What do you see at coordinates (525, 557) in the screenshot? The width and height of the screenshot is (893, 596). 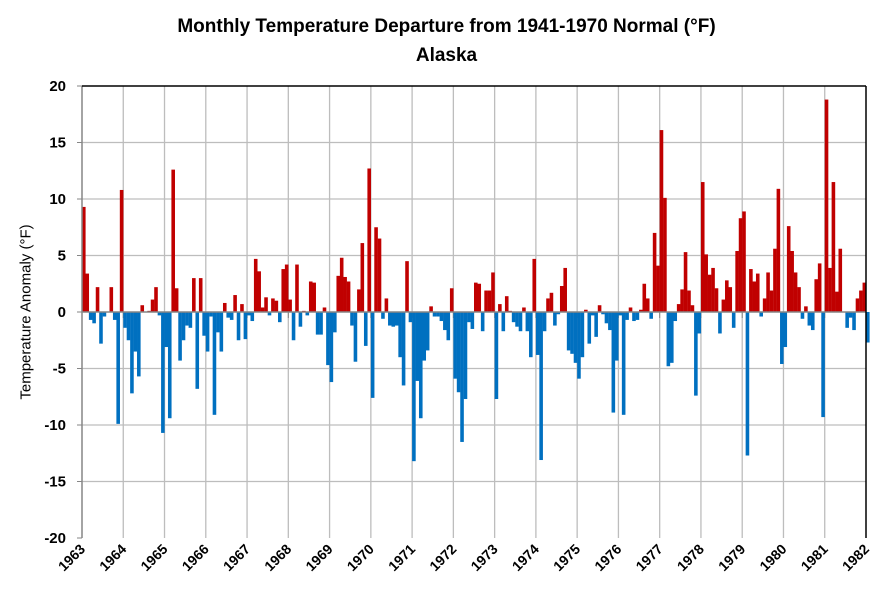 I see `x-tick-label: 1974` at bounding box center [525, 557].